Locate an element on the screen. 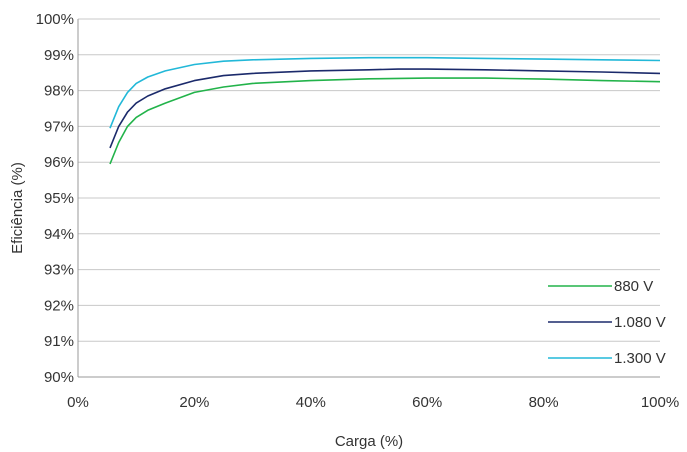 Image resolution: width=687 pixels, height=452 pixels. y-tick-label: 97% is located at coordinates (59, 126).